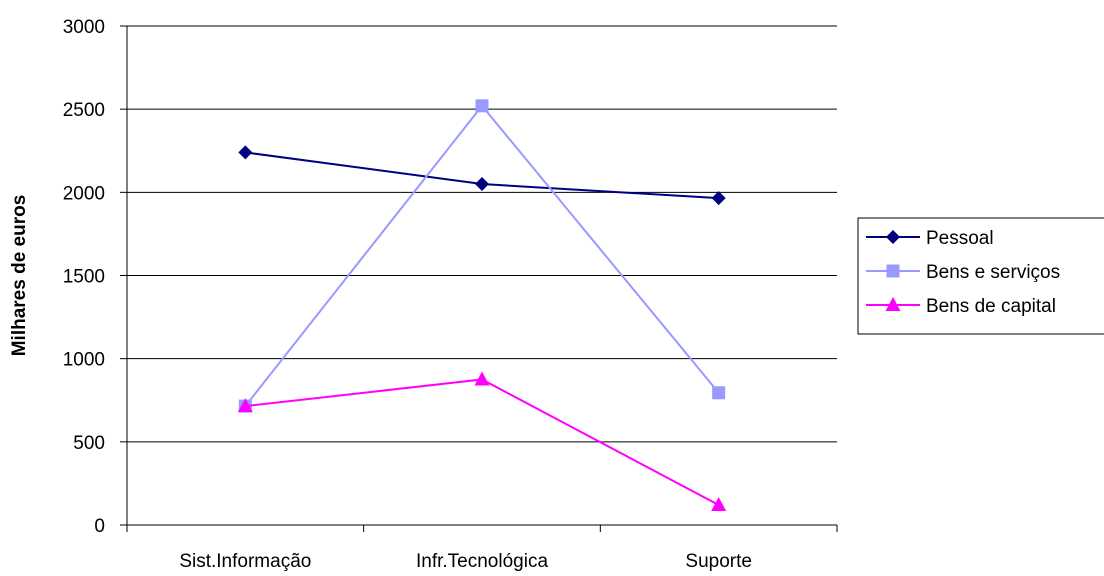 The height and width of the screenshot is (576, 1104). Describe the element at coordinates (718, 561) in the screenshot. I see `x-tick-label: Suporte` at that location.